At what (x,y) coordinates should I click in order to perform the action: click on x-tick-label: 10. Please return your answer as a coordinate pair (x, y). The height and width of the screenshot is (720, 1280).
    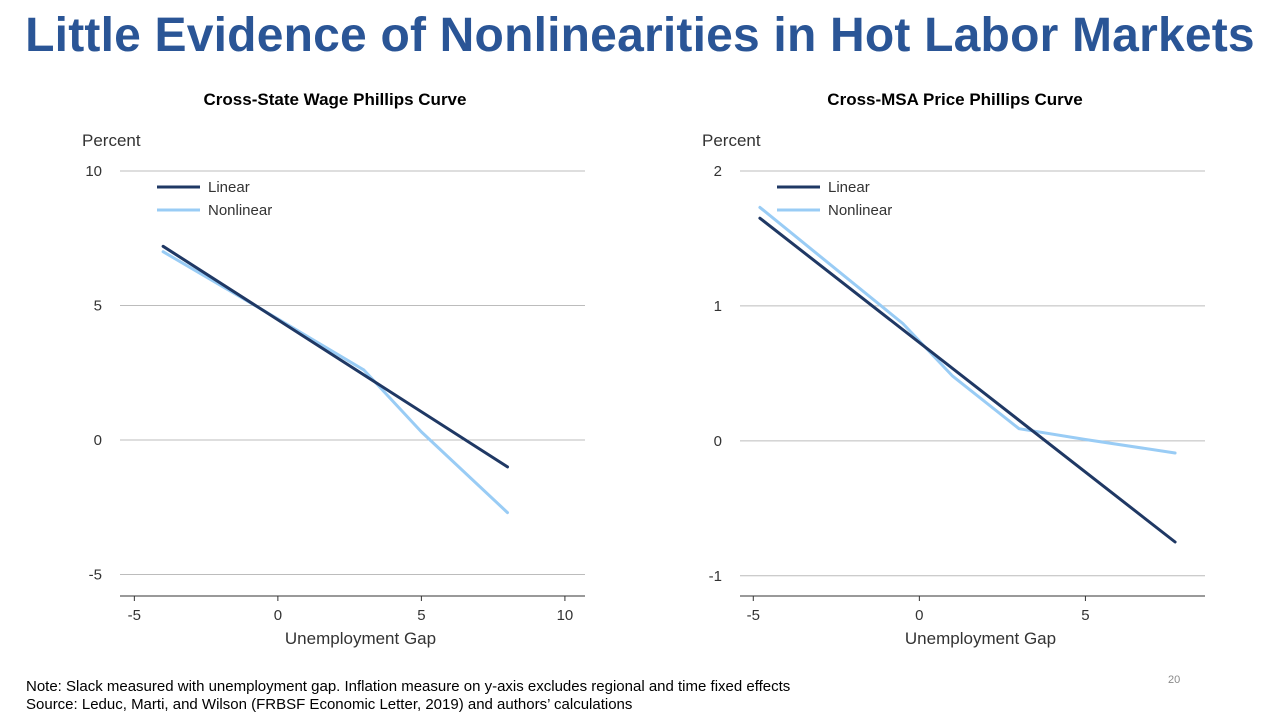
    Looking at the image, I should click on (565, 615).